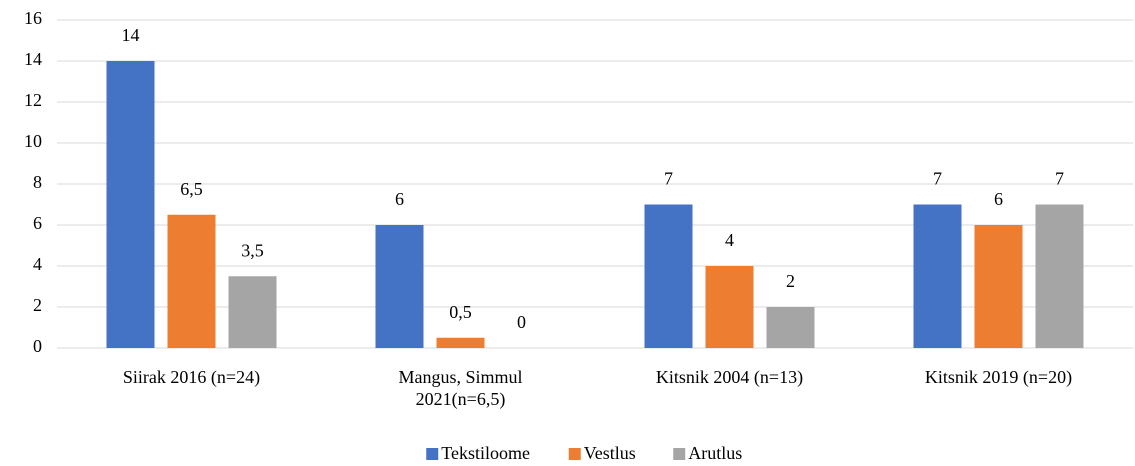 The image size is (1135, 466). I want to click on y-tick-label: 6, so click(37, 223).